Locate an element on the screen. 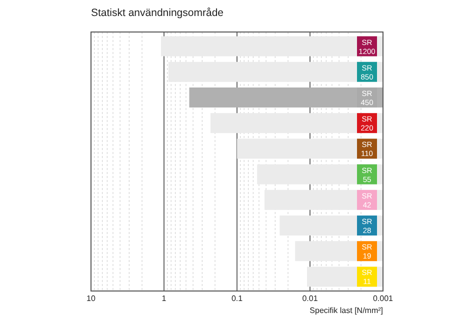 This screenshot has width=470, height=320. x-tick-label: 0.01 is located at coordinates (310, 298).